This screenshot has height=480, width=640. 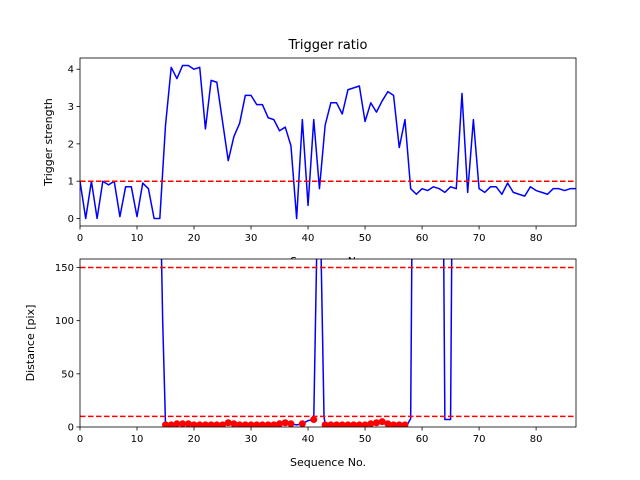 I want to click on y-tick-label: 2, so click(x=71, y=144).